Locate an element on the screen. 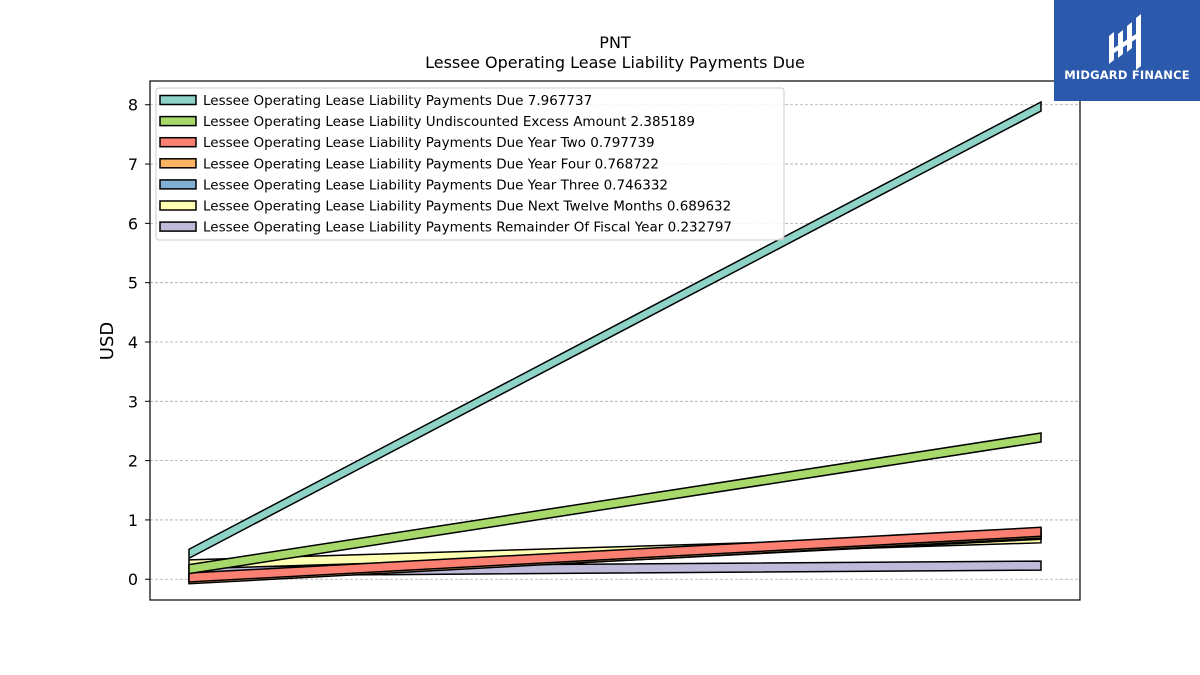 This screenshot has width=1200, height=675. y-tick-label: 3 is located at coordinates (133, 401).